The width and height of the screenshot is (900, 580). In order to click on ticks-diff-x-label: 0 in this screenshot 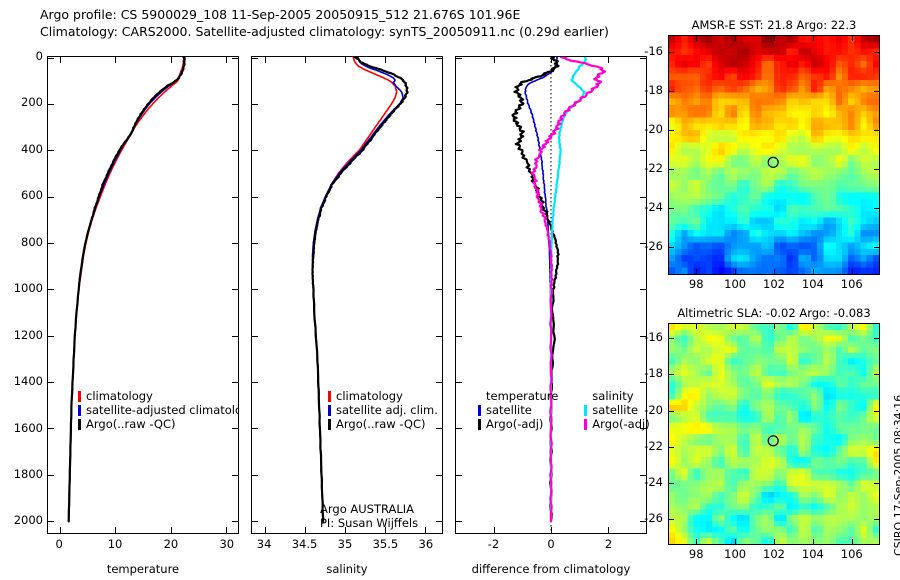, I will do `click(551, 544)`.